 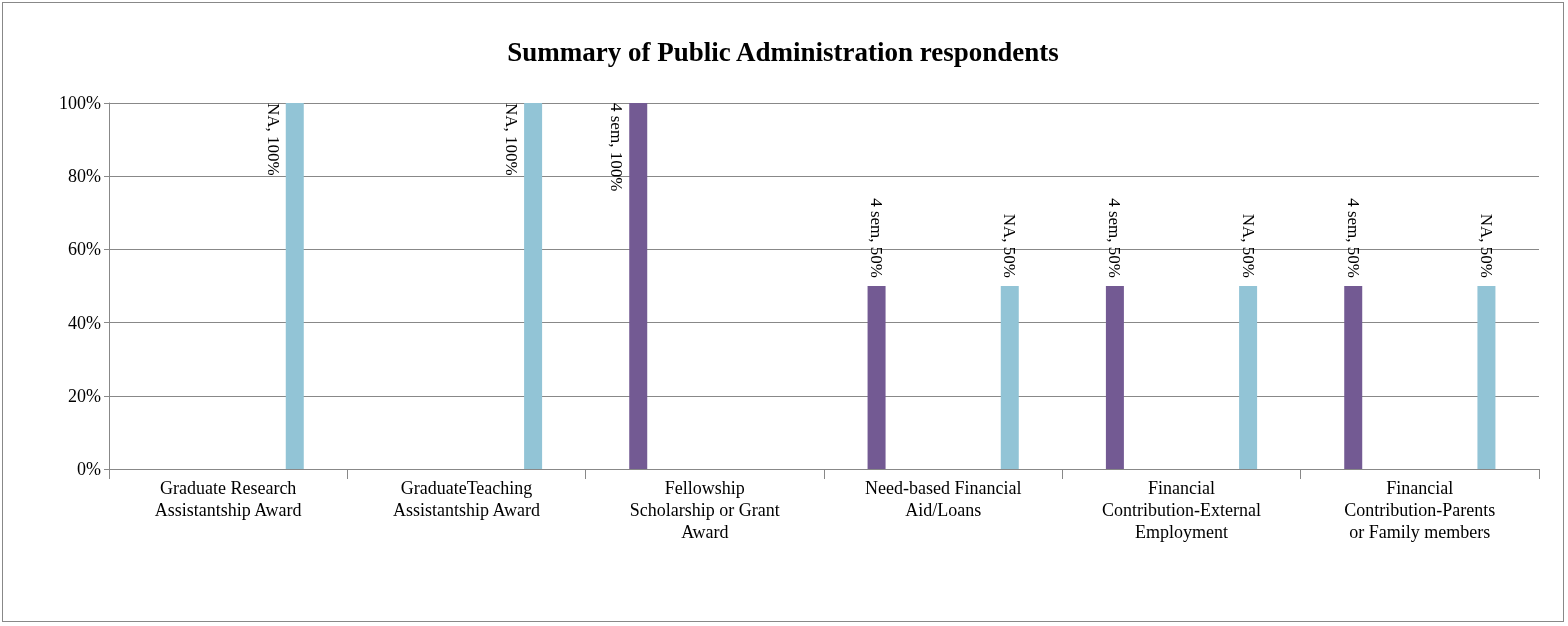 What do you see at coordinates (84, 249) in the screenshot?
I see `y-tick-label: 60%` at bounding box center [84, 249].